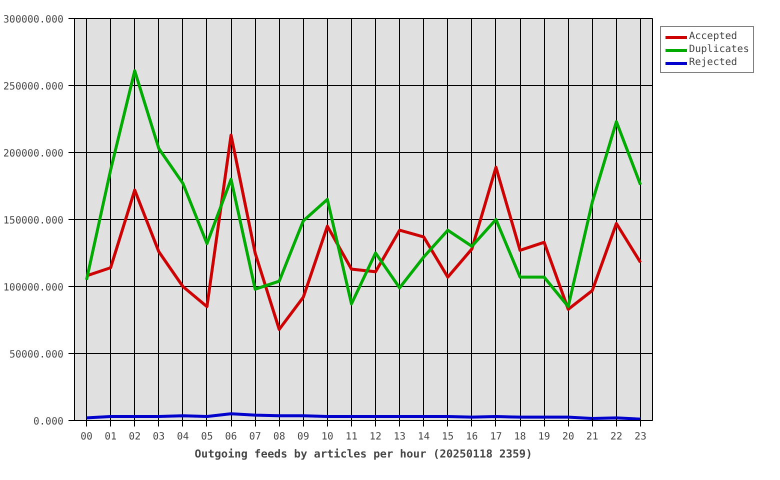 The image size is (780, 480). Describe the element at coordinates (376, 437) in the screenshot. I see `x-tick-label: 12` at that location.